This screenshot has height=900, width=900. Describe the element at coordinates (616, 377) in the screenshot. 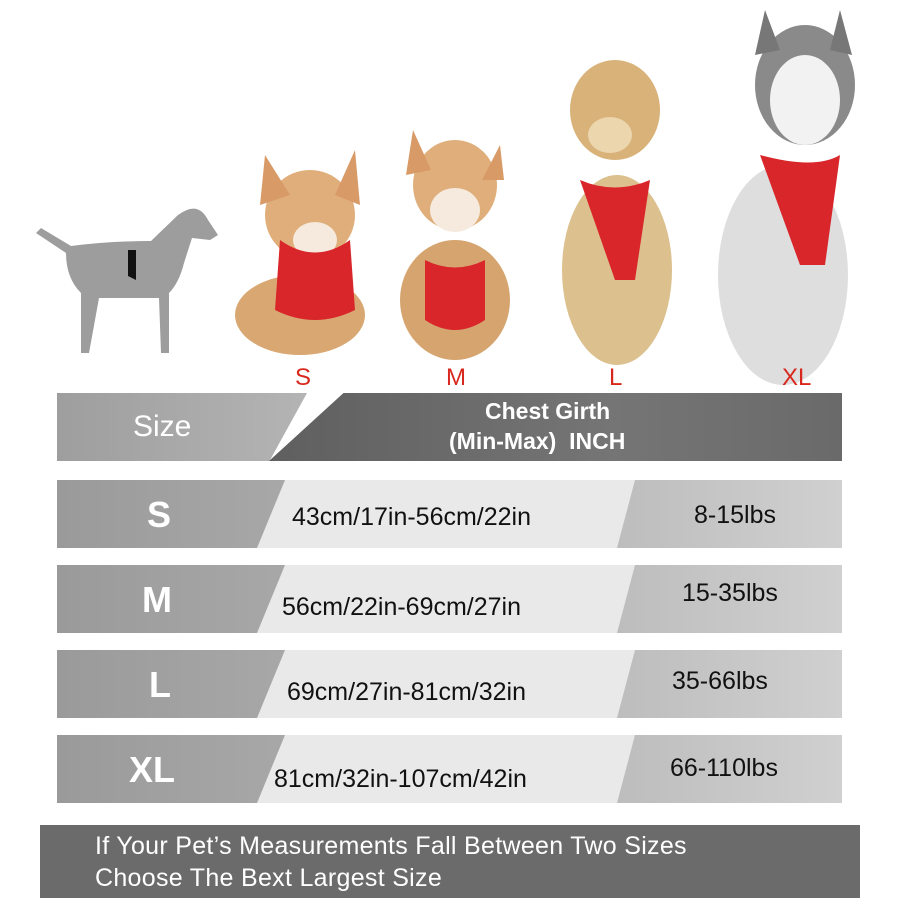

I see `dog-size-label-l: L` at that location.